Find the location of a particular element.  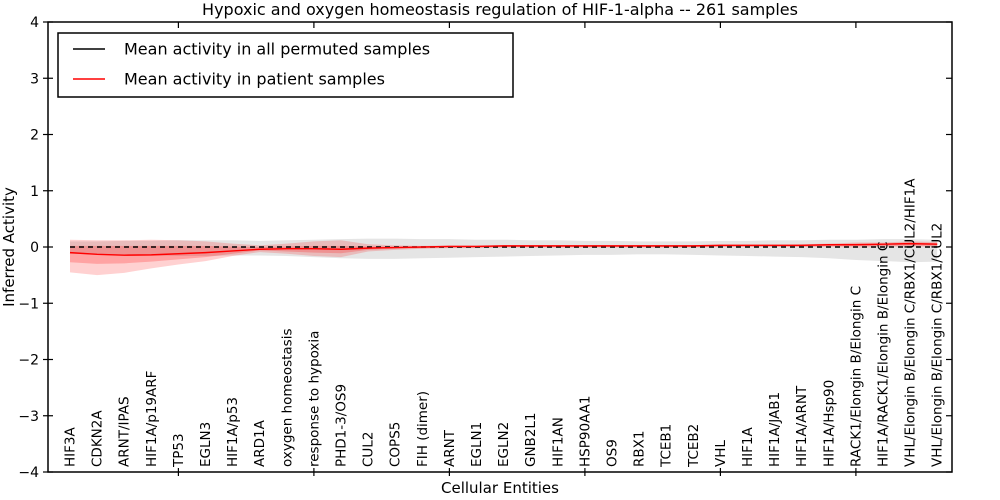

x-tick-label: HSP90AA1 is located at coordinates (585, 431).